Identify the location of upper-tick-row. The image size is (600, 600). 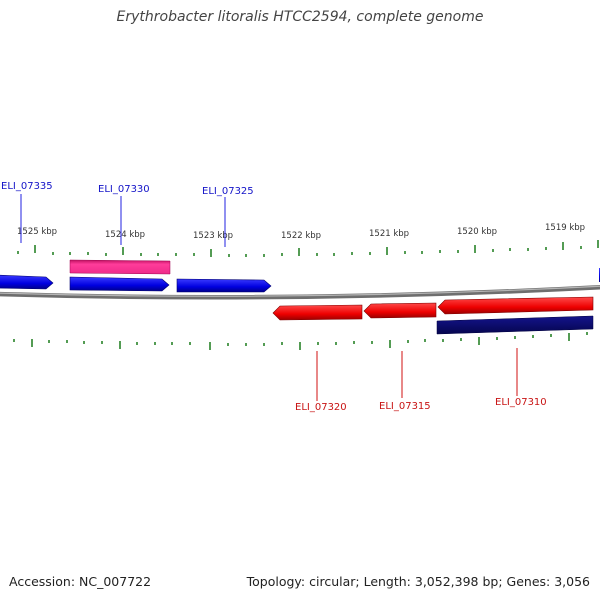
(308, 248).